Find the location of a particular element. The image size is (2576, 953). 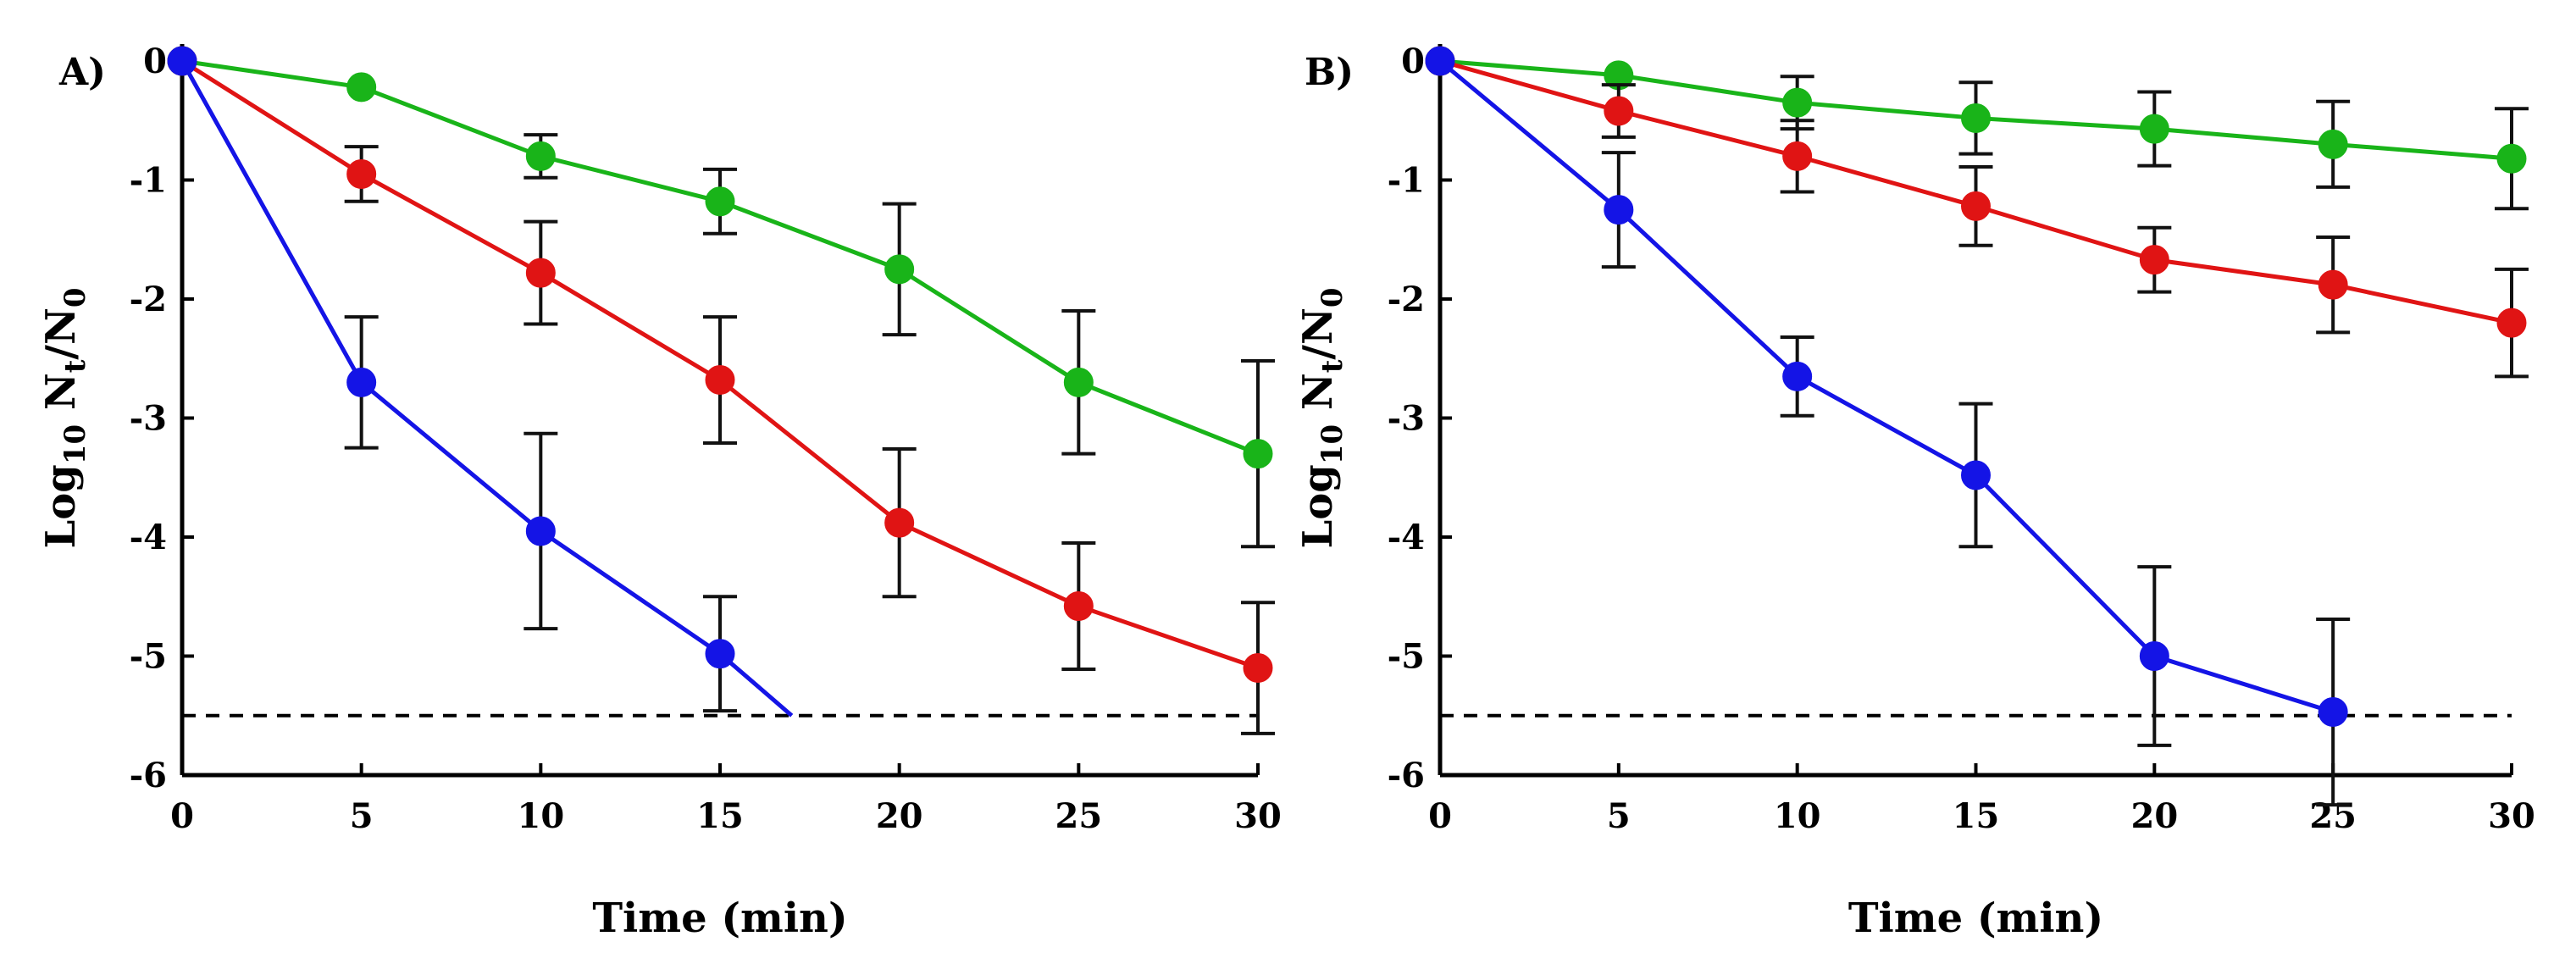

series-green is located at coordinates (1977, 128).